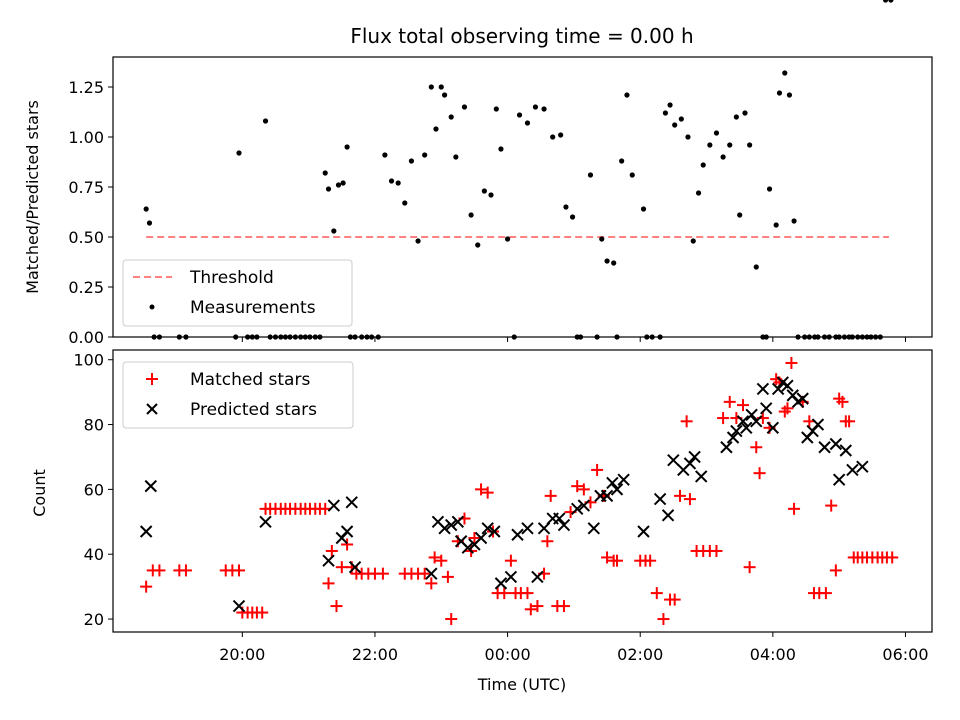 This screenshot has width=960, height=720. Describe the element at coordinates (90, 212) in the screenshot. I see `ratio-y-axis-ticks: 0.00 0.25 0.50 0.75 1.00 1.25` at that location.